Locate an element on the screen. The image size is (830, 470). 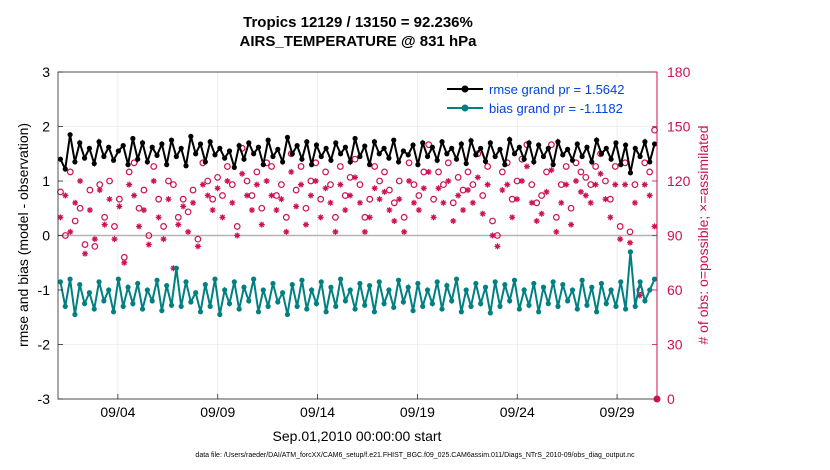
x-tick-label: 09/04 is located at coordinates (117, 412).